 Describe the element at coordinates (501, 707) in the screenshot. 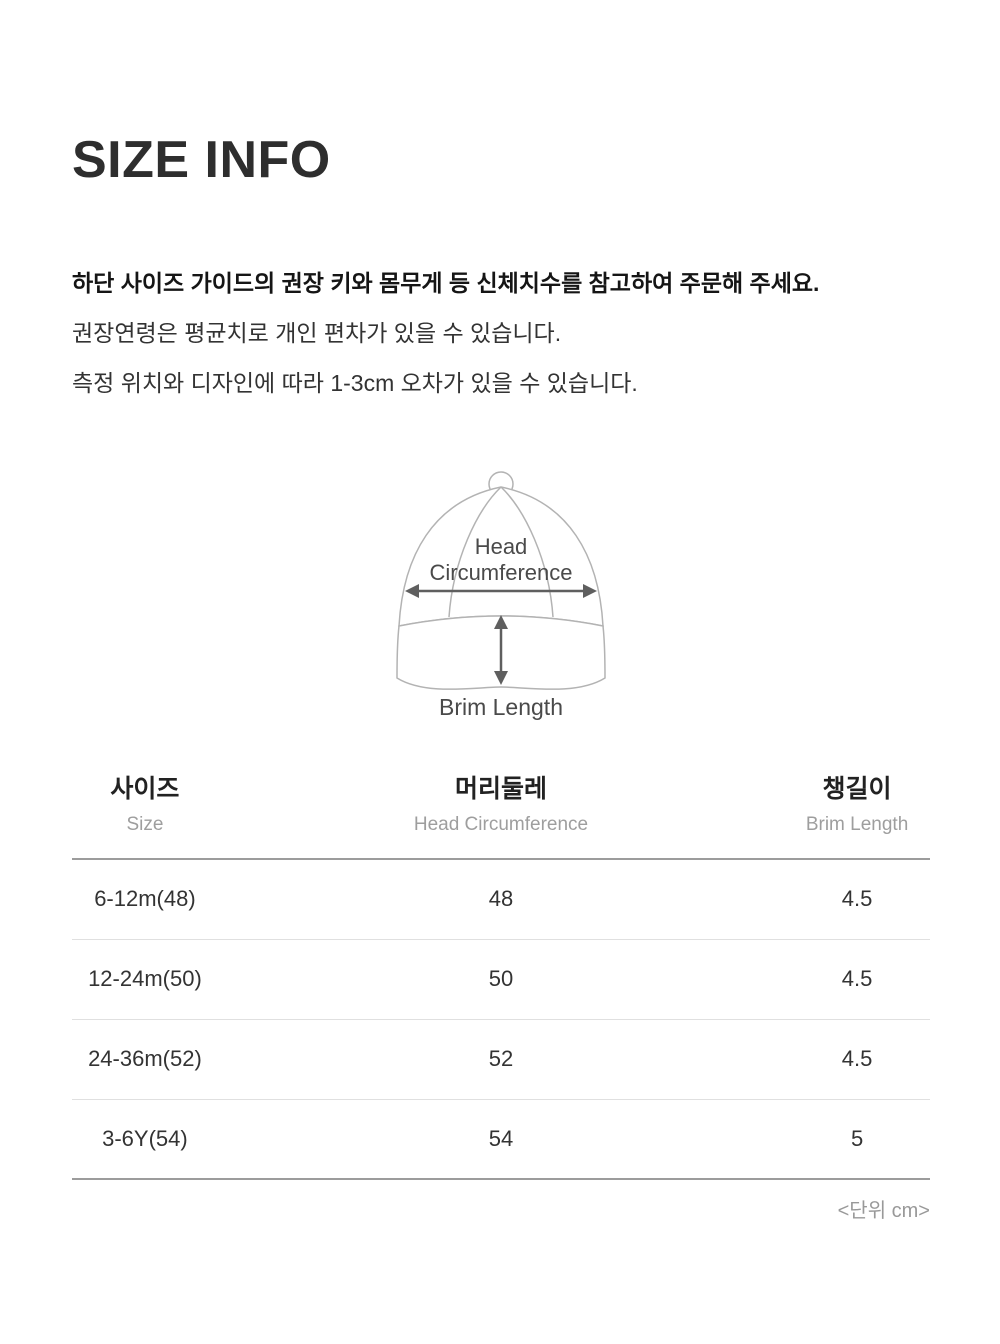

I see `brim-length-label: Brim Length` at that location.